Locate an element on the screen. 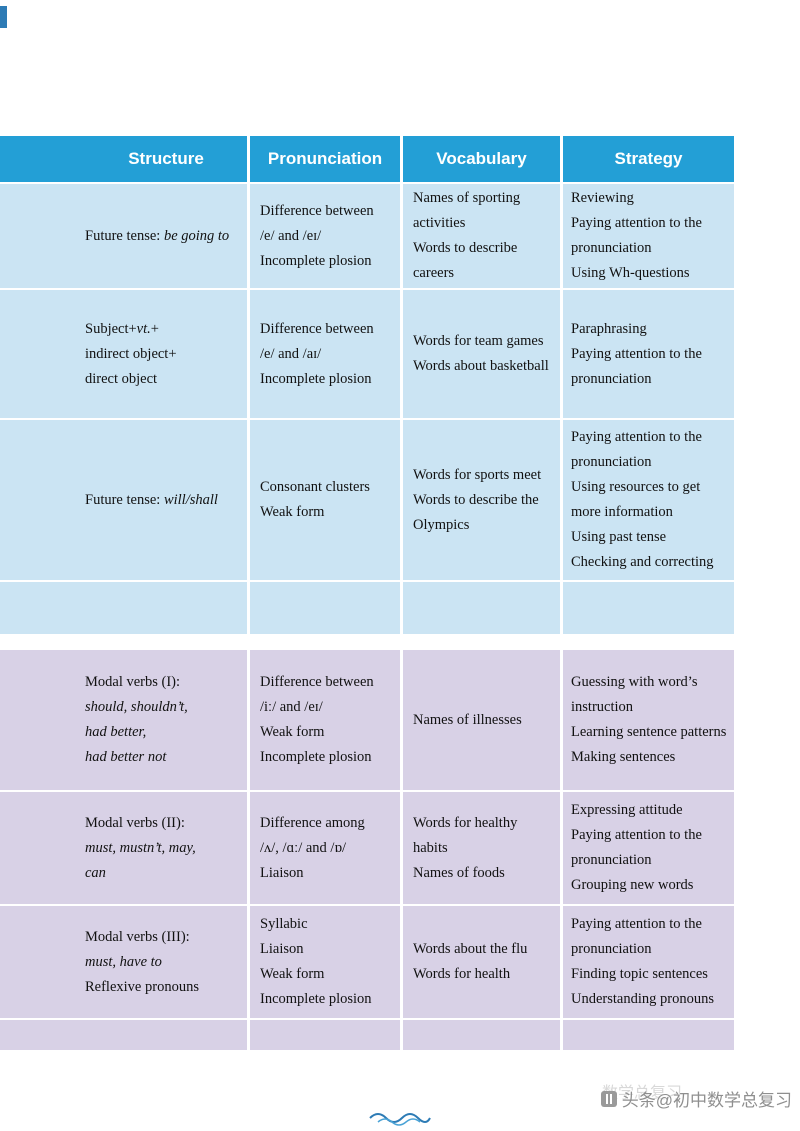  cell-line: activities is located at coordinates (439, 223).